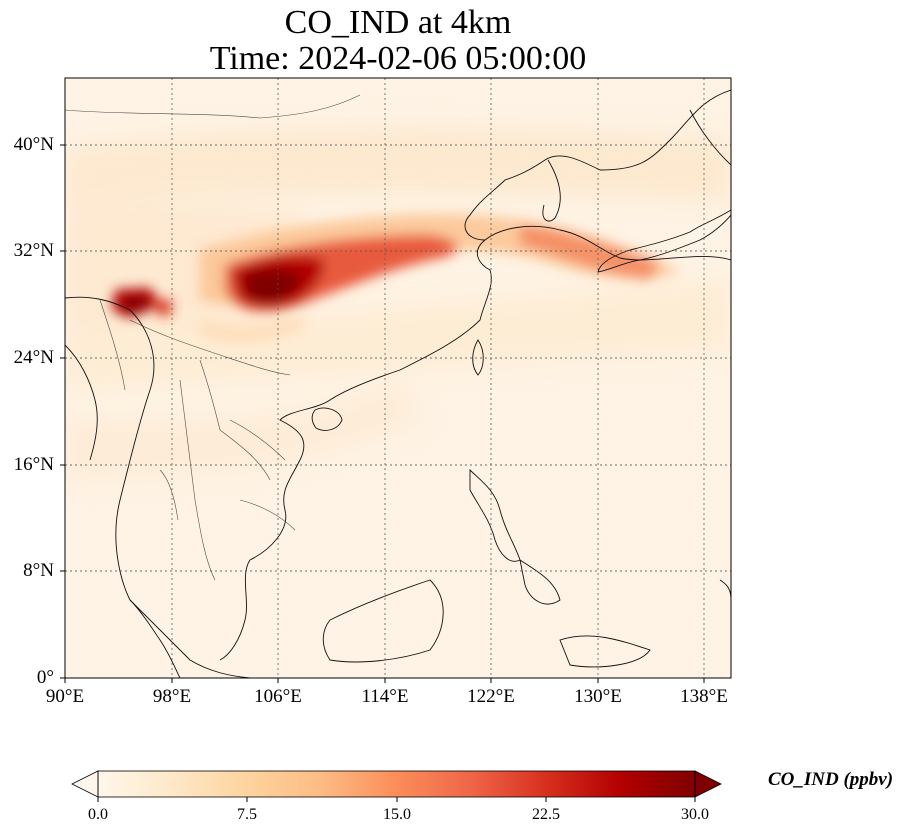 The image size is (915, 836). I want to click on colorbar-extend-high, so click(708, 784).